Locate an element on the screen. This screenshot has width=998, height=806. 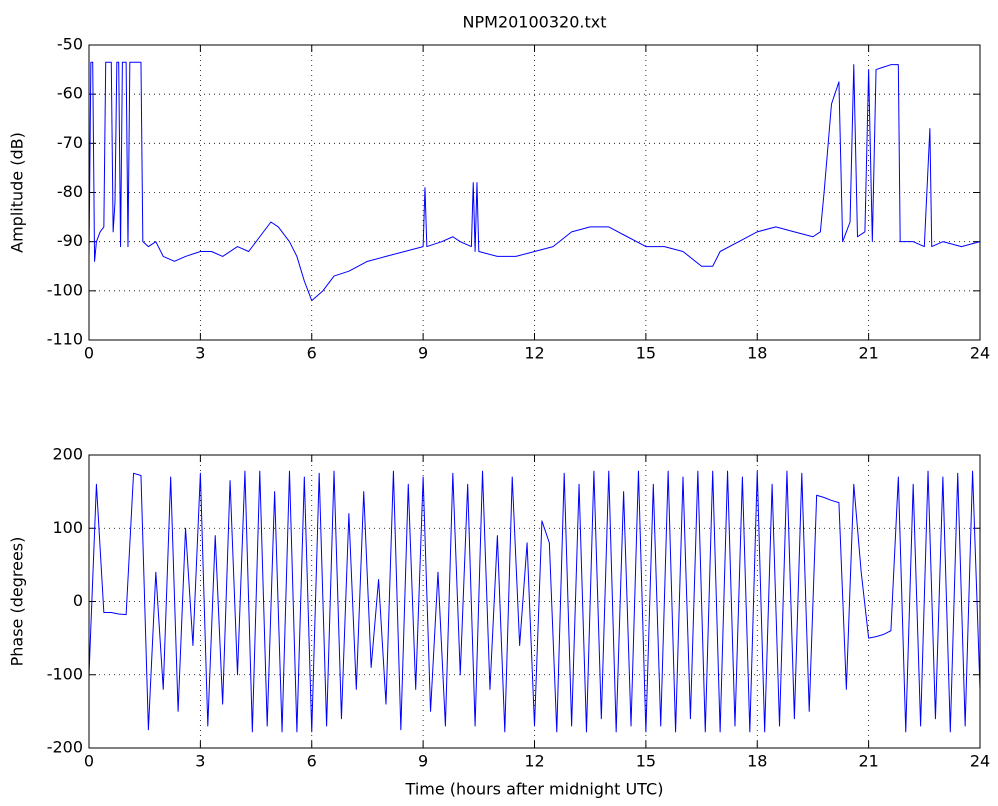
y-tick-label: 200 is located at coordinates (67, 454).